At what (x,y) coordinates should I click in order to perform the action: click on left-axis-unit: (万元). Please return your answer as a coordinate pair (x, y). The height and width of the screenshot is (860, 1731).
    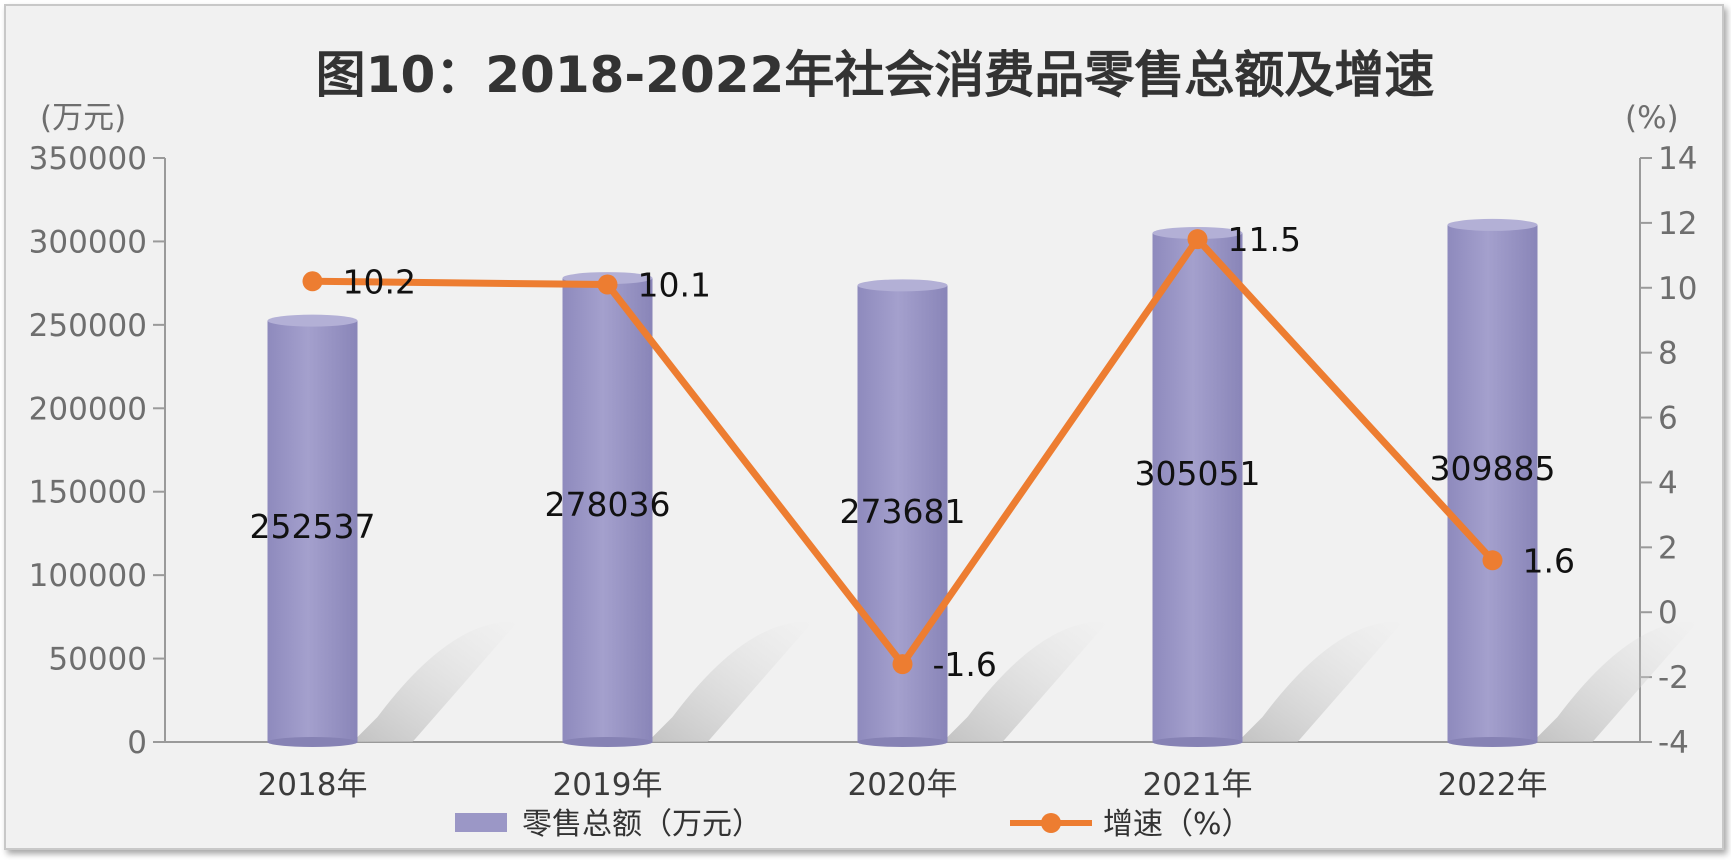
    Looking at the image, I should click on (83, 118).